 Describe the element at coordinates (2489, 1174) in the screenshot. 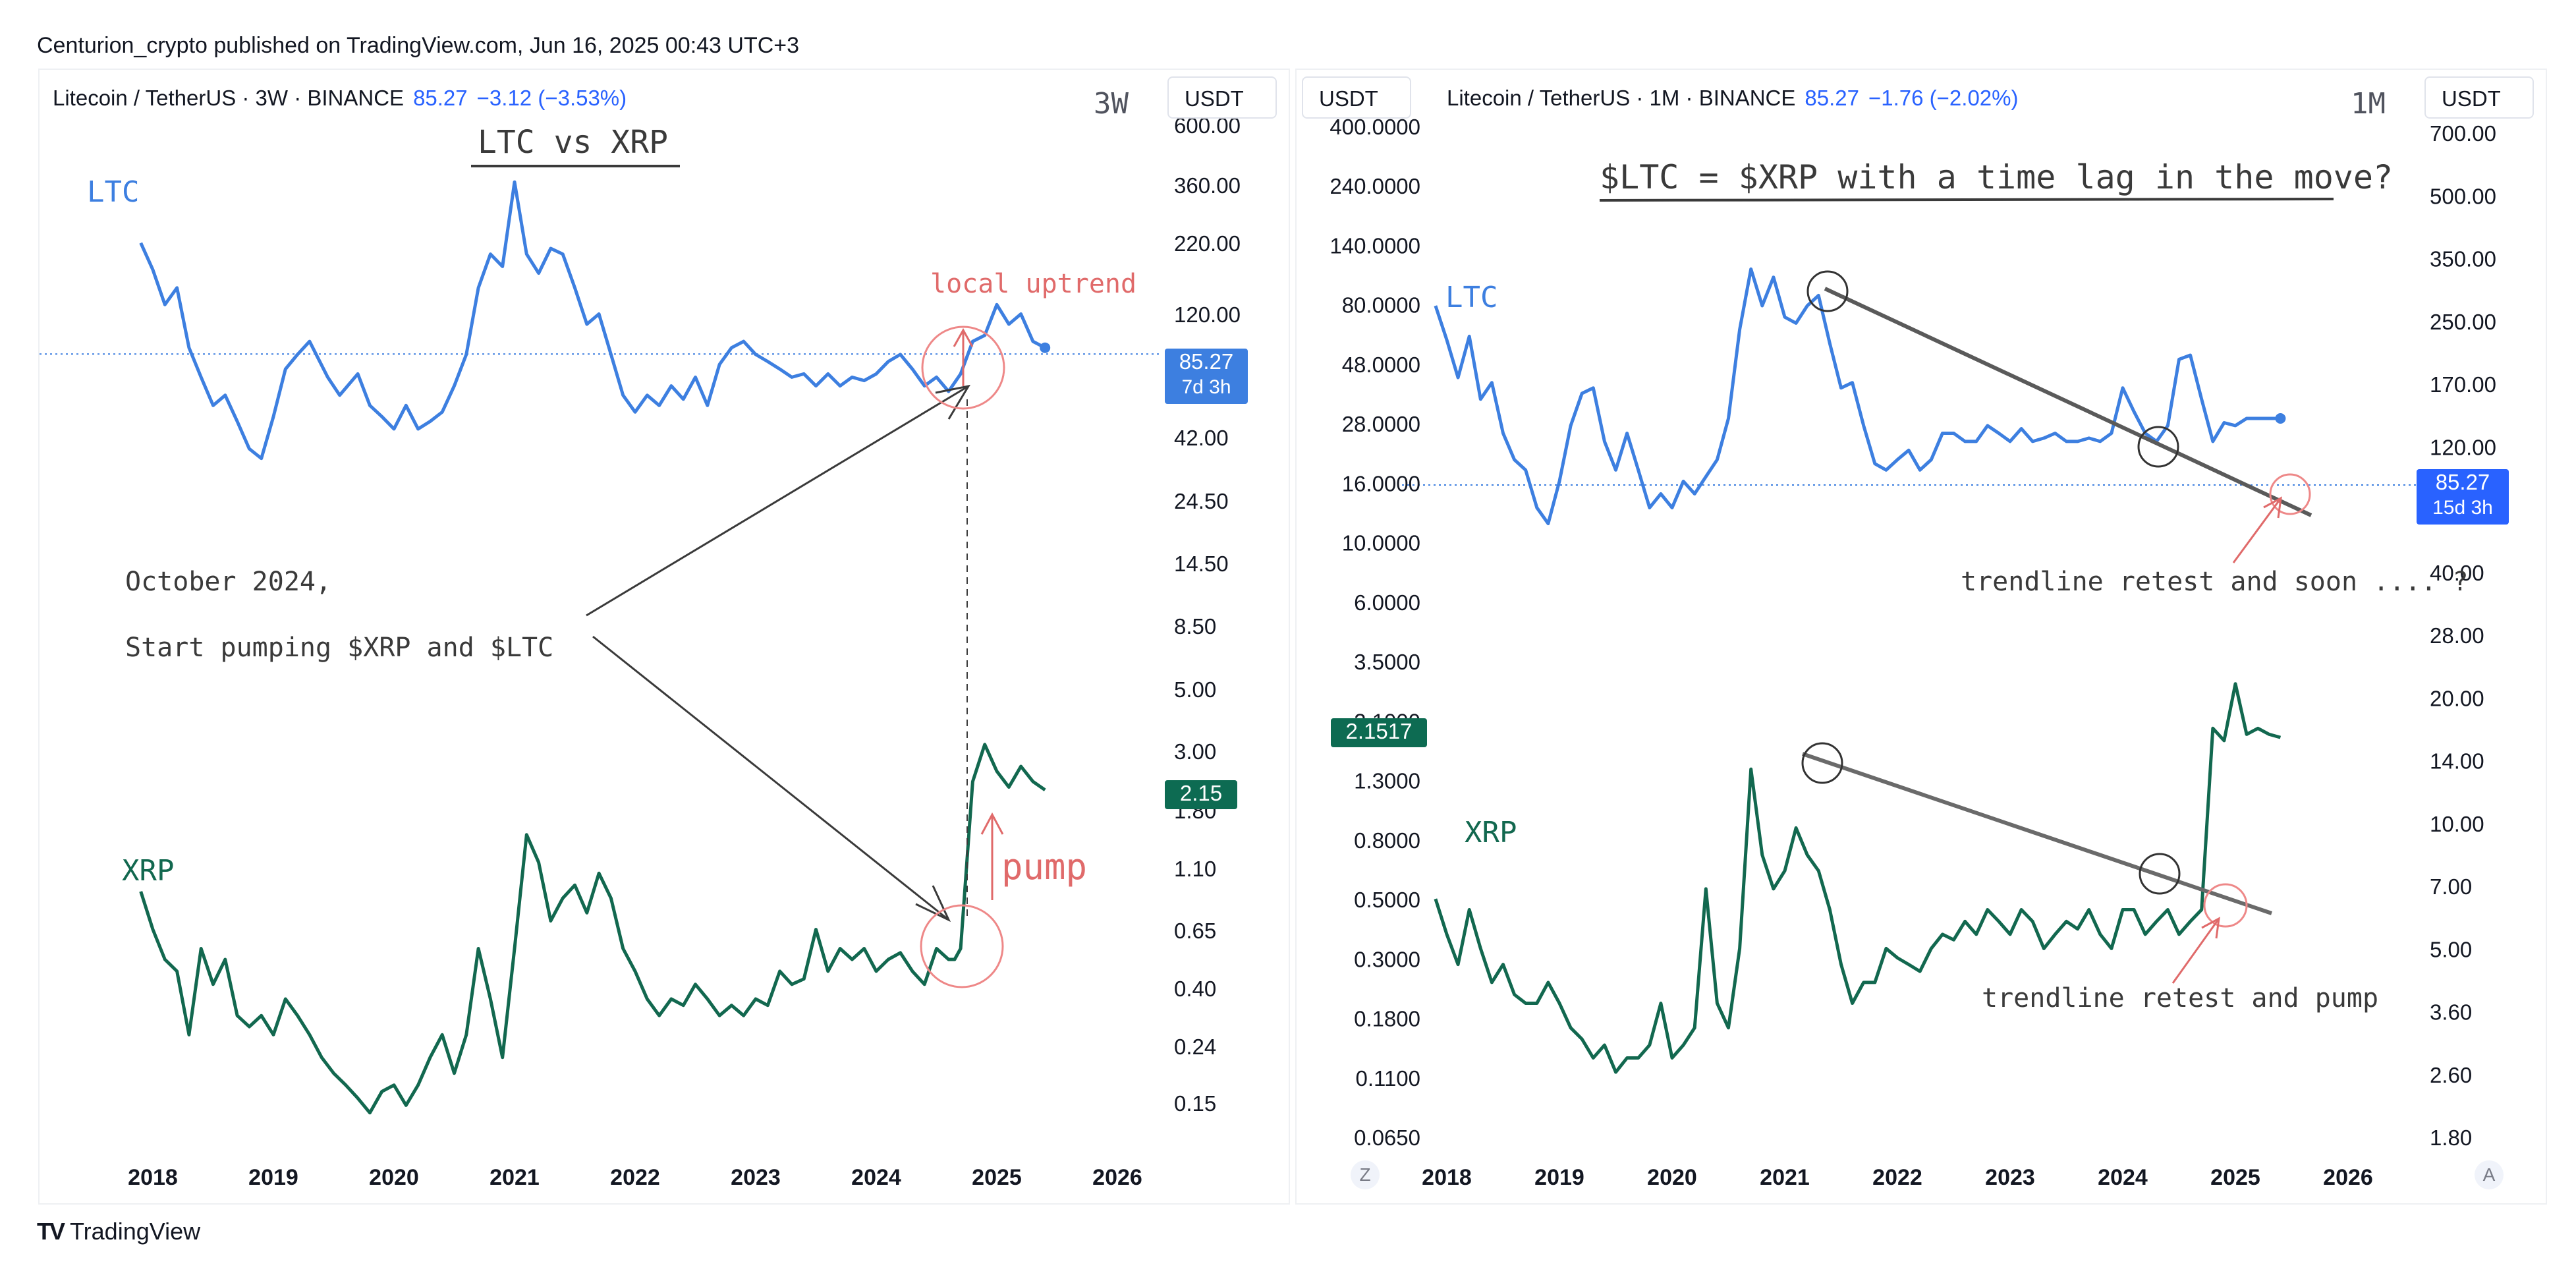

I see `auto-scale-button: A` at that location.